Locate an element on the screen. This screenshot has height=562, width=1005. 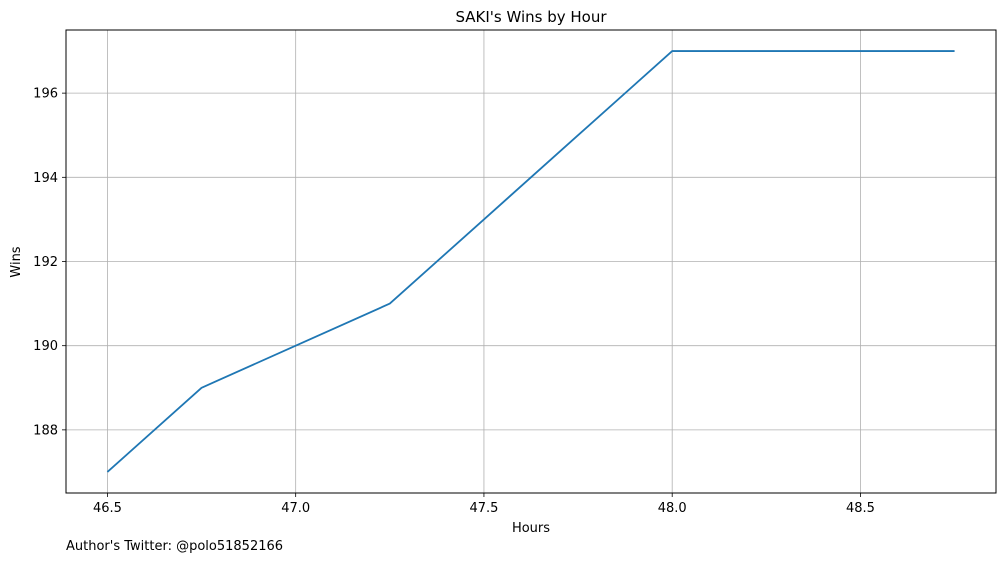
x-tick-label: 47.5 is located at coordinates (483, 508).